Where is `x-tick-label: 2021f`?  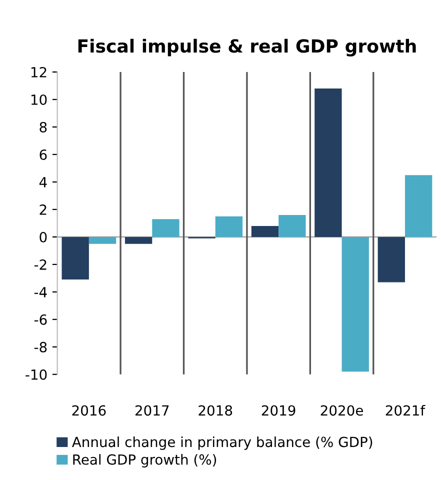
x-tick-label: 2021f is located at coordinates (406, 410).